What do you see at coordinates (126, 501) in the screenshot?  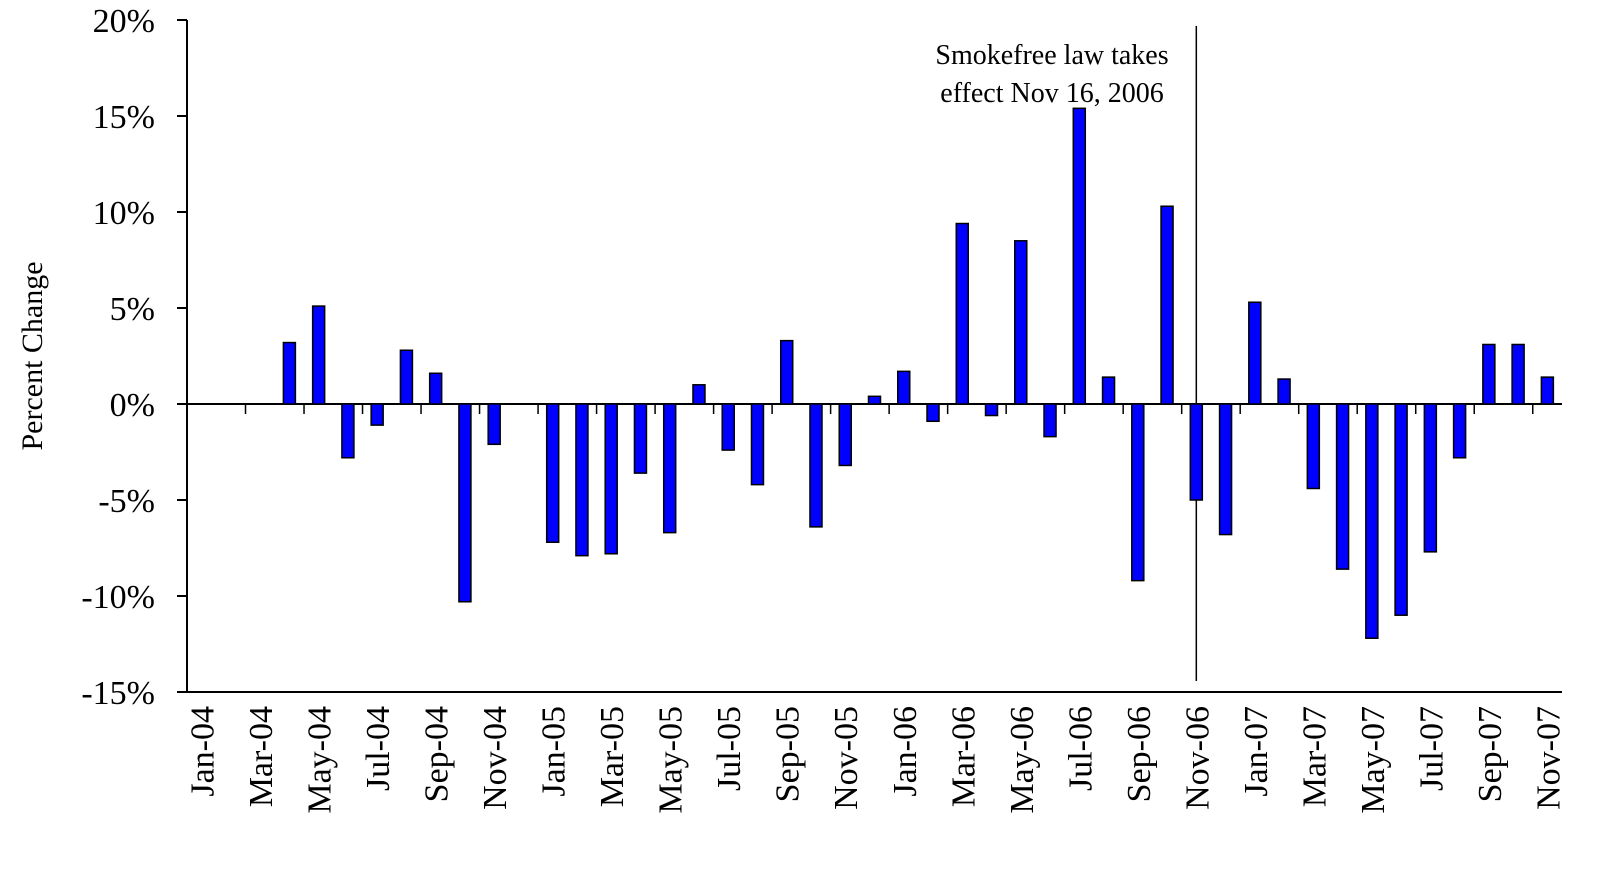 I see `y-tick-label: -5%` at bounding box center [126, 501].